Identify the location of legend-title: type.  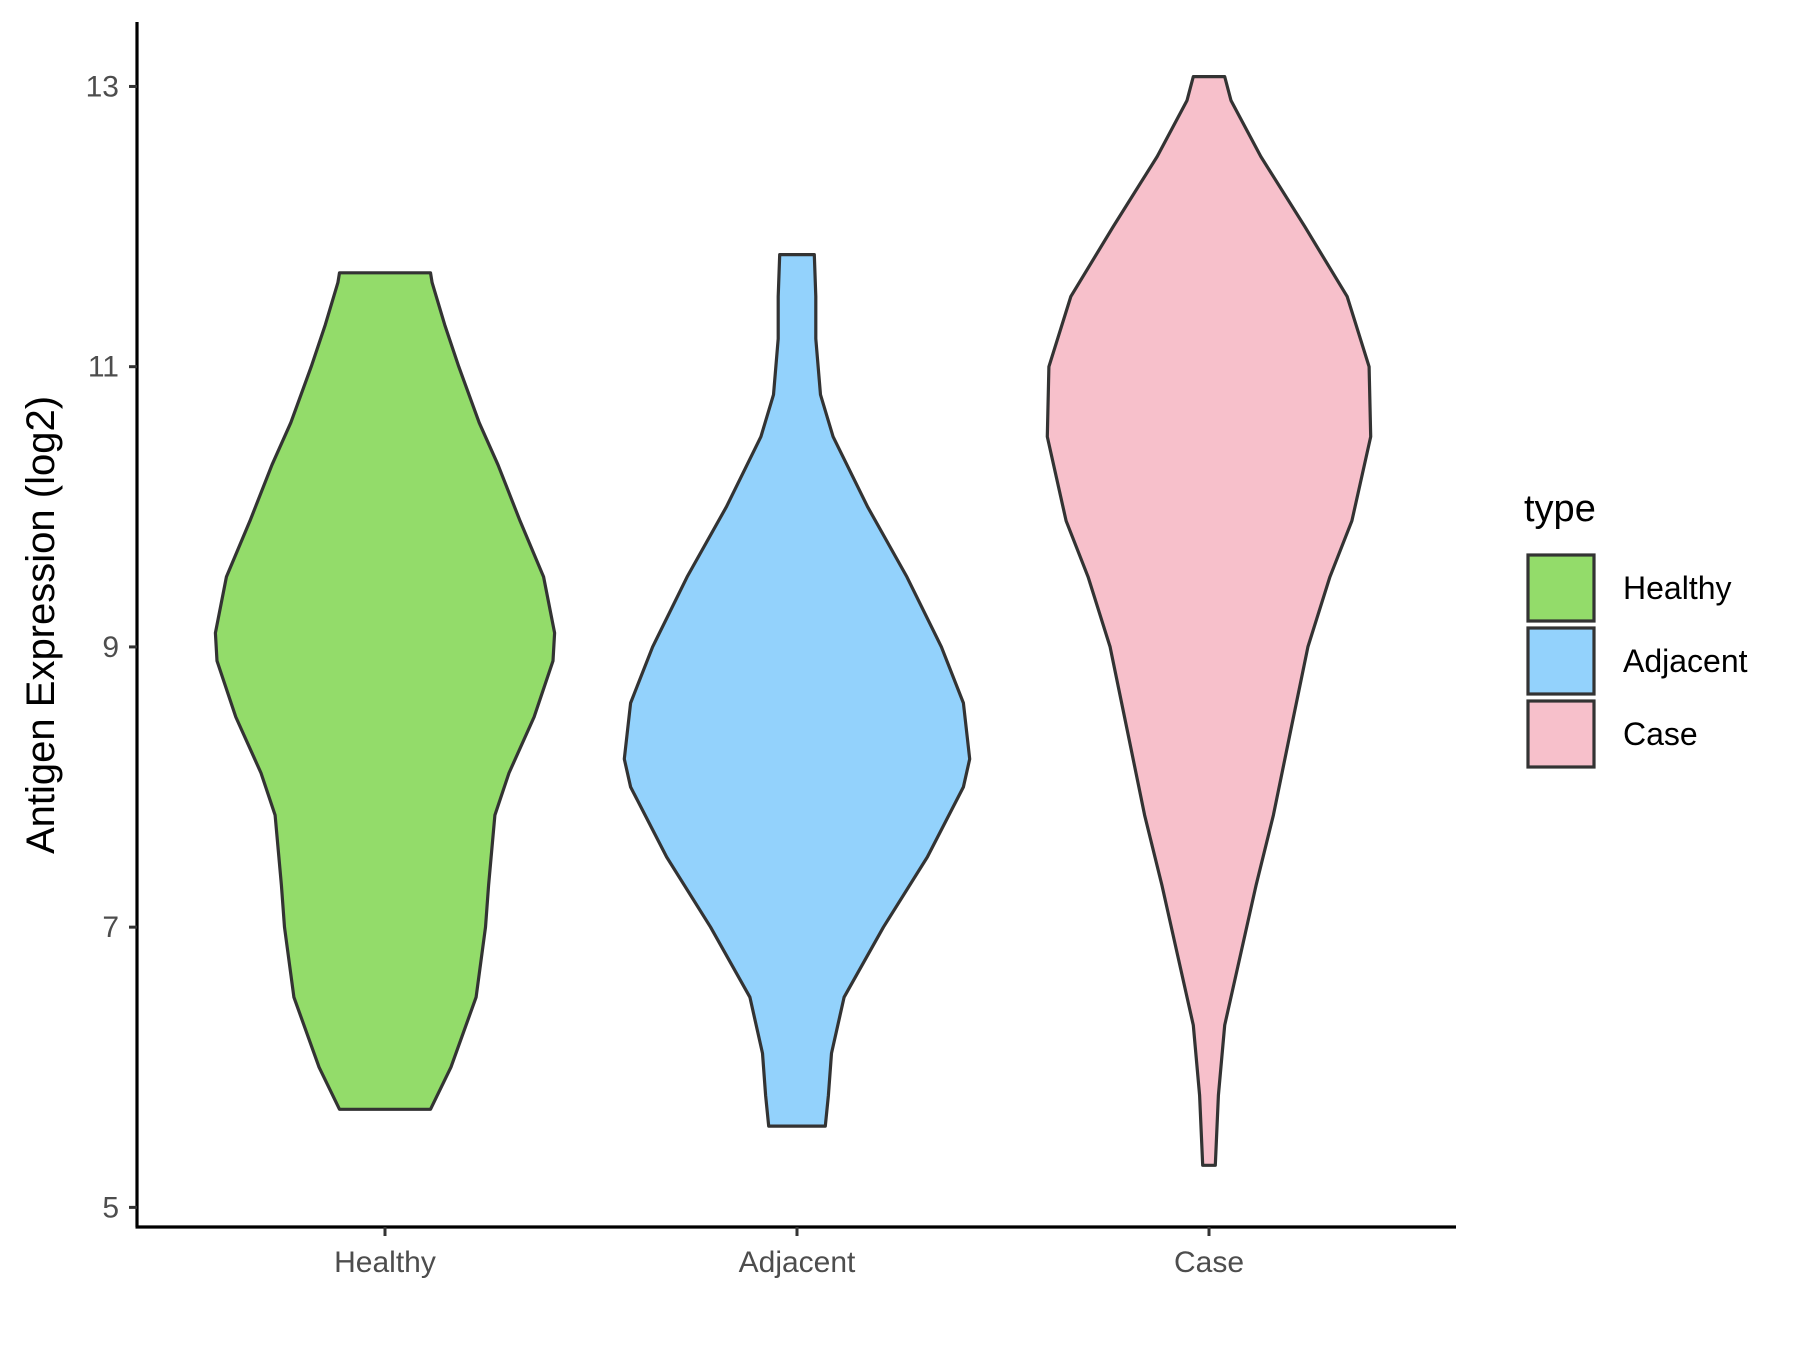
(1560, 509).